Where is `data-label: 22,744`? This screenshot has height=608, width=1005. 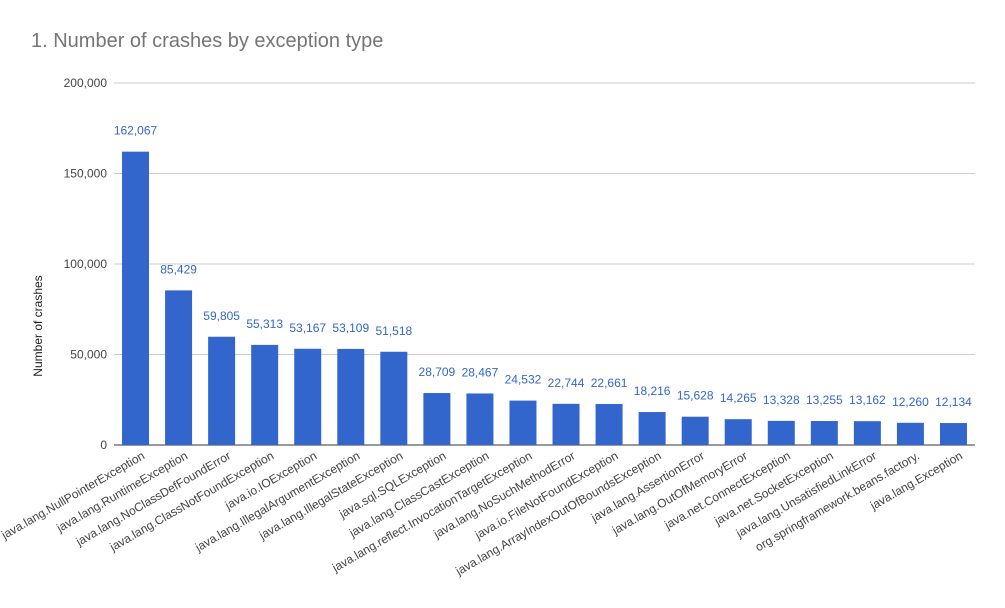
data-label: 22,744 is located at coordinates (566, 383).